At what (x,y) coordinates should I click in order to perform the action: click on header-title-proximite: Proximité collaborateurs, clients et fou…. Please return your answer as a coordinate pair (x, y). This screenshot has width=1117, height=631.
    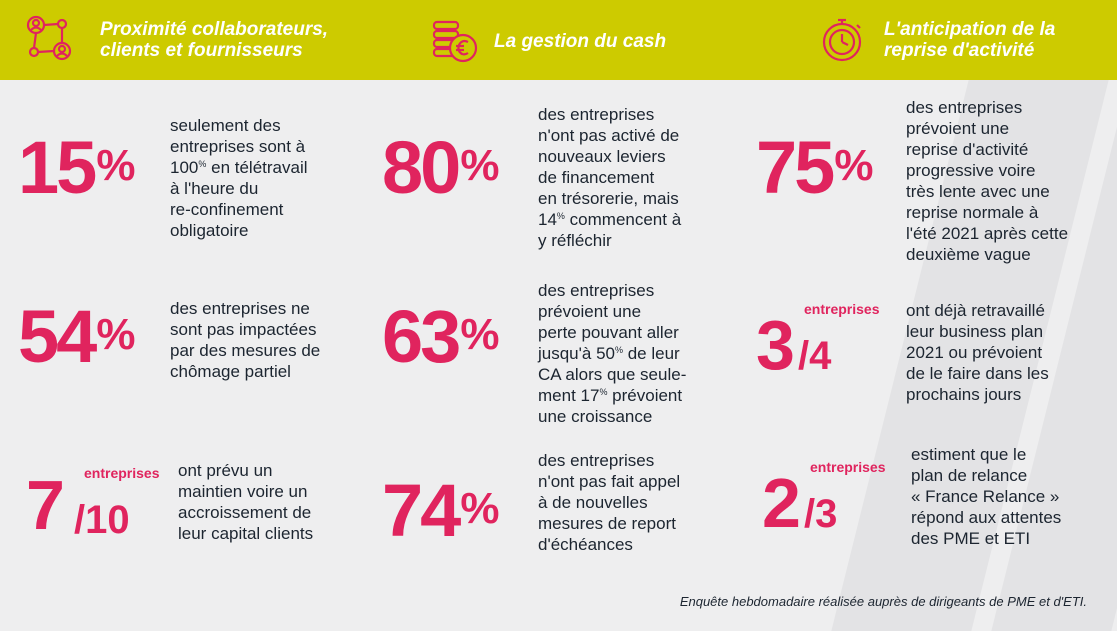
    Looking at the image, I should click on (214, 40).